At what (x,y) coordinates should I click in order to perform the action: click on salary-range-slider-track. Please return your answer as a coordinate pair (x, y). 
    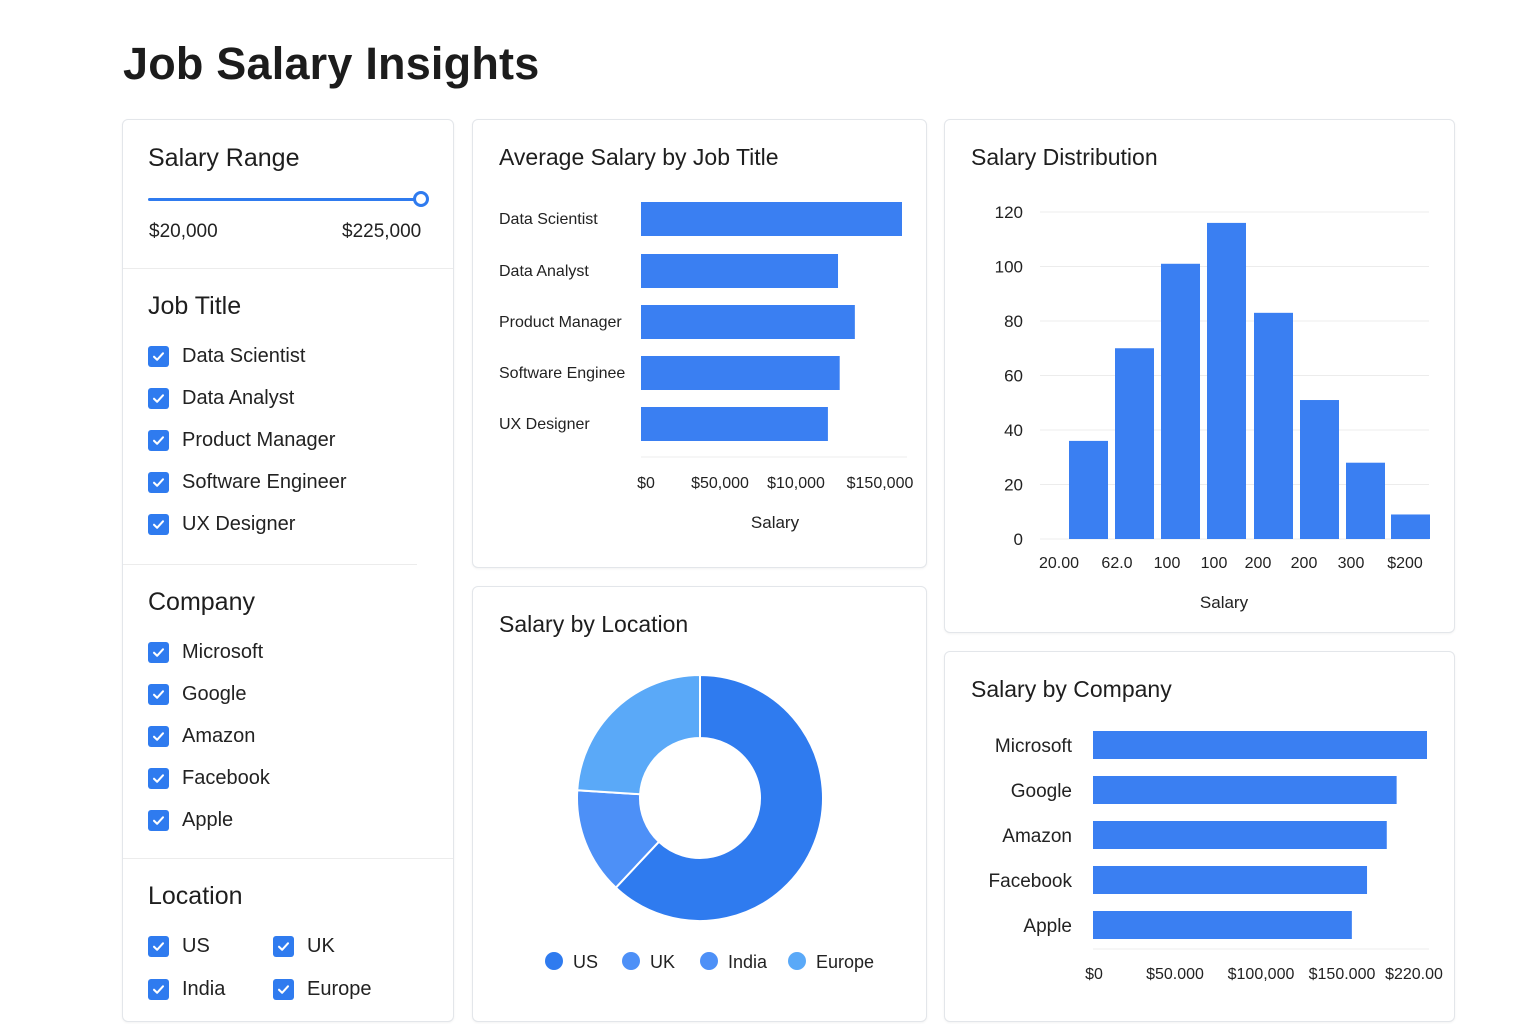
    Looking at the image, I should click on (284, 199).